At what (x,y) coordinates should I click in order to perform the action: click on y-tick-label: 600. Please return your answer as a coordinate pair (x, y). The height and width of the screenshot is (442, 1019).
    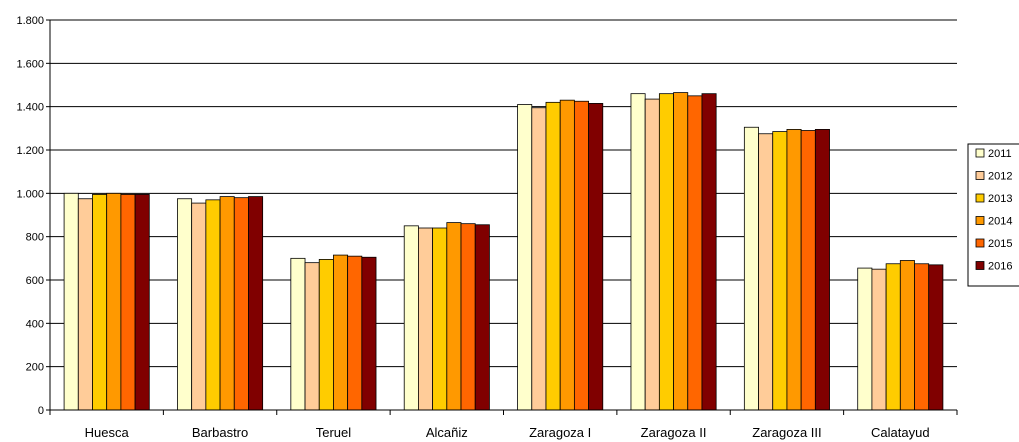
    Looking at the image, I should click on (35, 281).